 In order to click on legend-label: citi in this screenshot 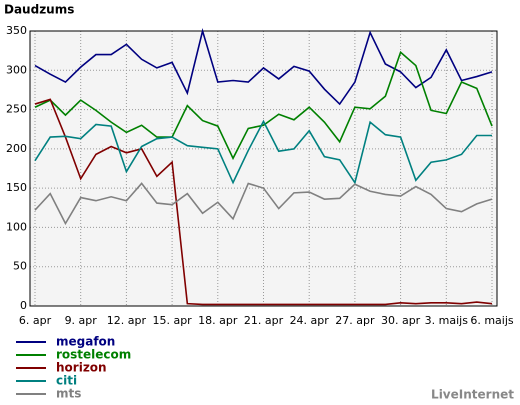, I will do `click(66, 381)`.